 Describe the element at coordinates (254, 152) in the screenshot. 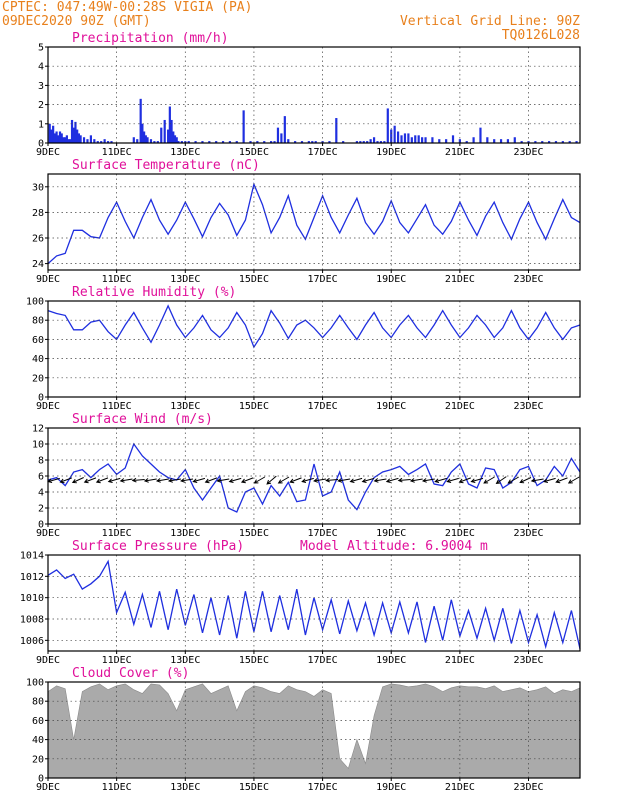

I see `precip-xtick-label: 15DEC` at that location.